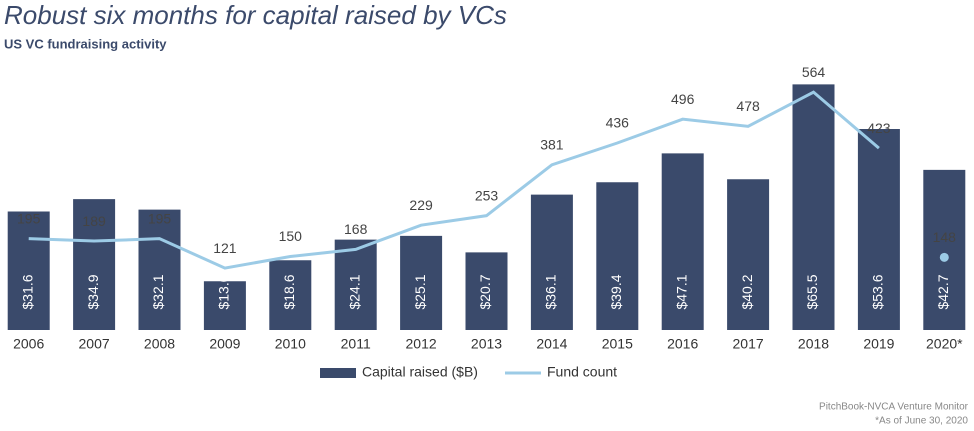 The image size is (974, 431). I want to click on bar-value-label: $40.2, so click(747, 291).